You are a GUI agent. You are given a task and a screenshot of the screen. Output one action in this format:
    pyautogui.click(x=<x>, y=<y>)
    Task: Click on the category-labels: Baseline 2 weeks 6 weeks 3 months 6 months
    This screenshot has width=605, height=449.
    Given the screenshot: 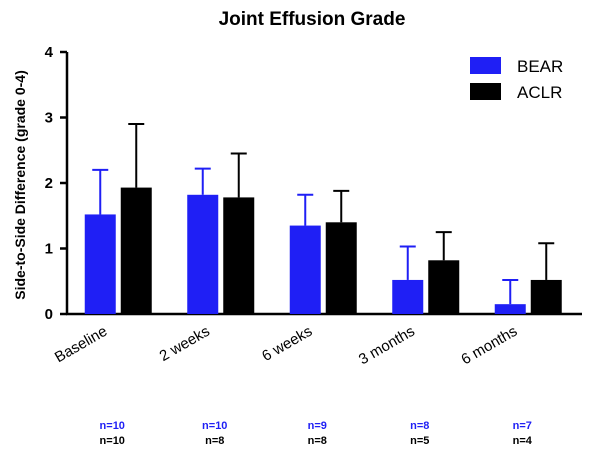 What is the action you would take?
    pyautogui.click(x=286, y=346)
    